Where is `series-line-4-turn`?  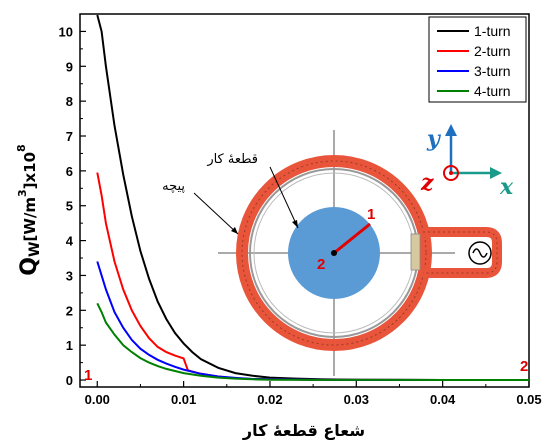 series-line-4-turn is located at coordinates (312, 341).